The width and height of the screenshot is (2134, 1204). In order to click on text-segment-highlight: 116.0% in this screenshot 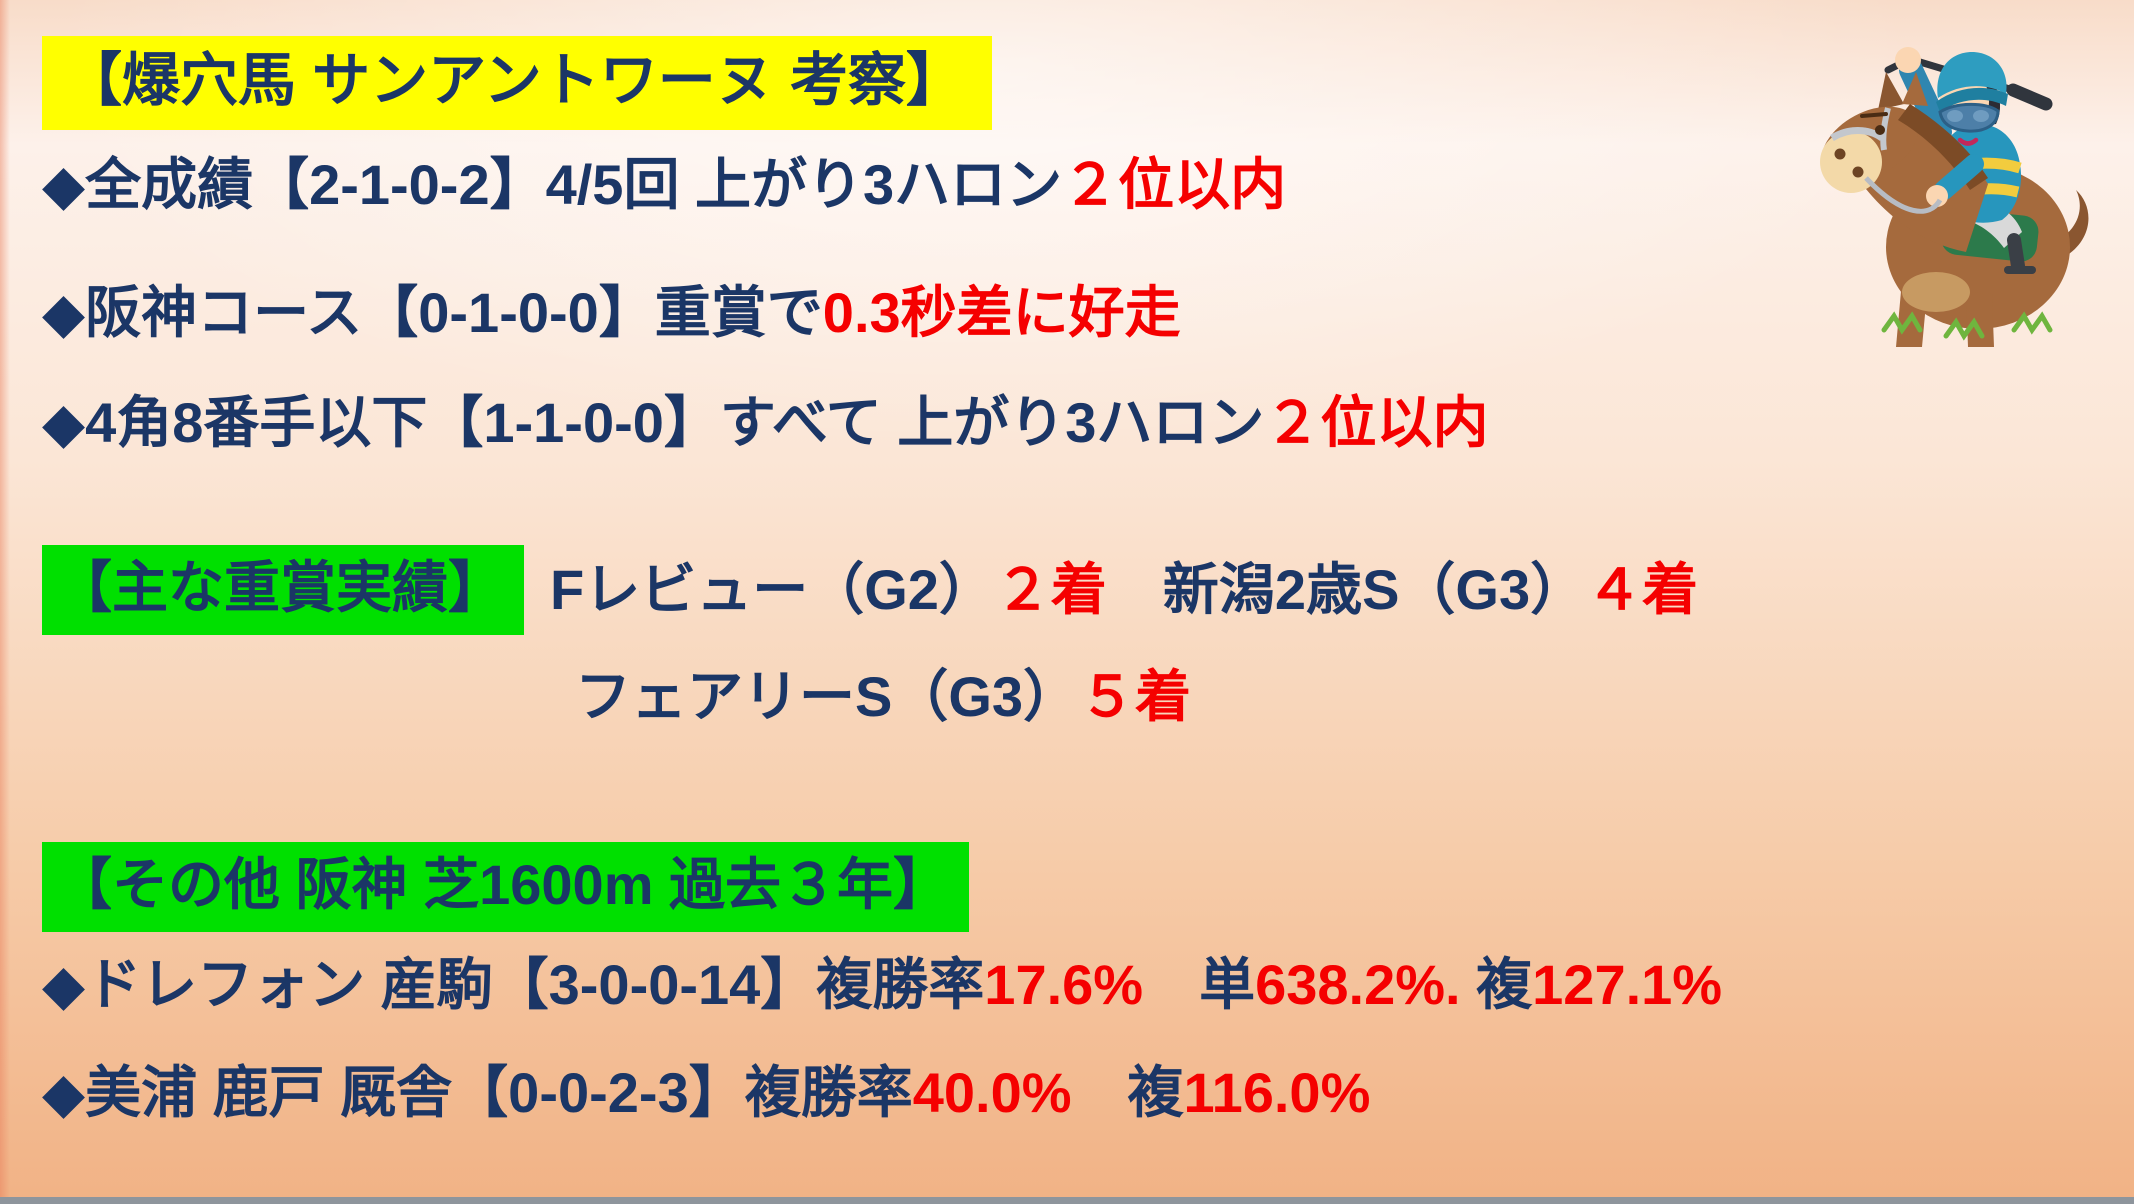, I will do `click(1277, 1092)`.